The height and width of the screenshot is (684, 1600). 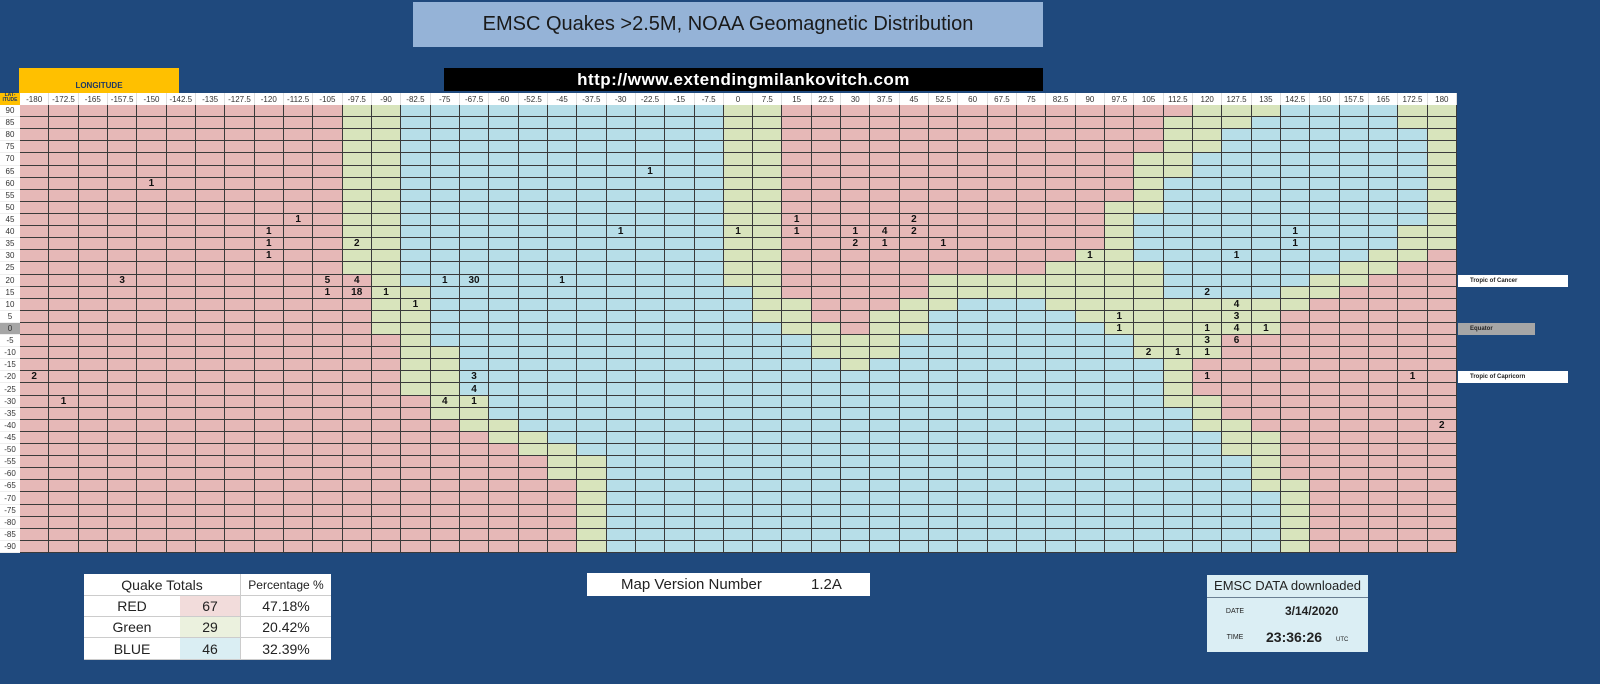 I want to click on quake-count: 1, so click(x=884, y=244).